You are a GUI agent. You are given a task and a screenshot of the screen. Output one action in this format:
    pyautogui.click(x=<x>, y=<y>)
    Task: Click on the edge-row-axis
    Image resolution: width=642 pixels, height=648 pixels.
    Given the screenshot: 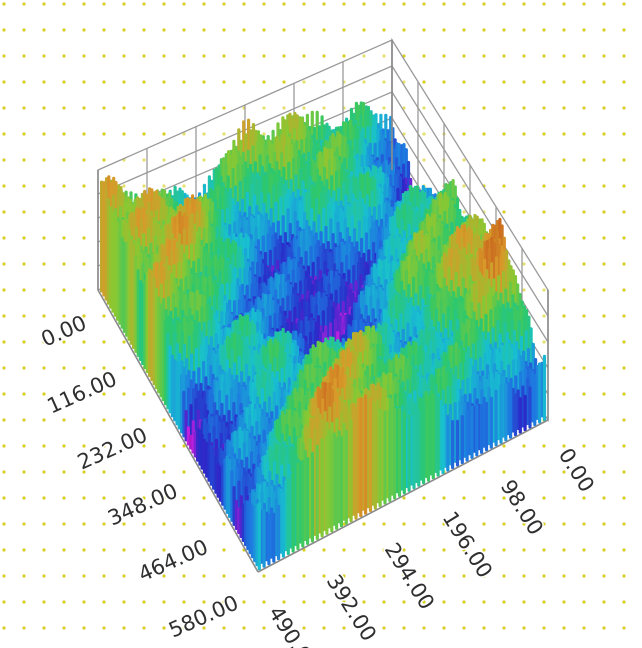 What is the action you would take?
    pyautogui.click(x=178, y=431)
    